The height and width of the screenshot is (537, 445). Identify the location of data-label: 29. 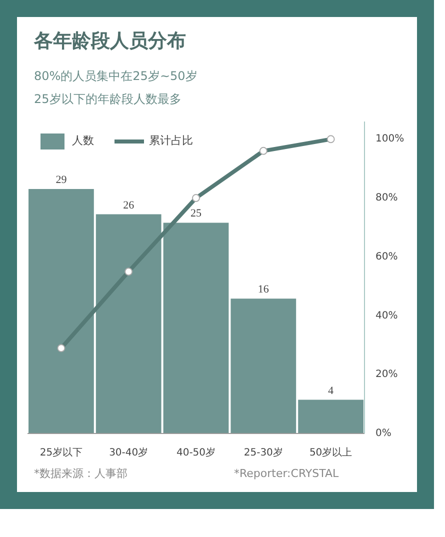
(62, 180).